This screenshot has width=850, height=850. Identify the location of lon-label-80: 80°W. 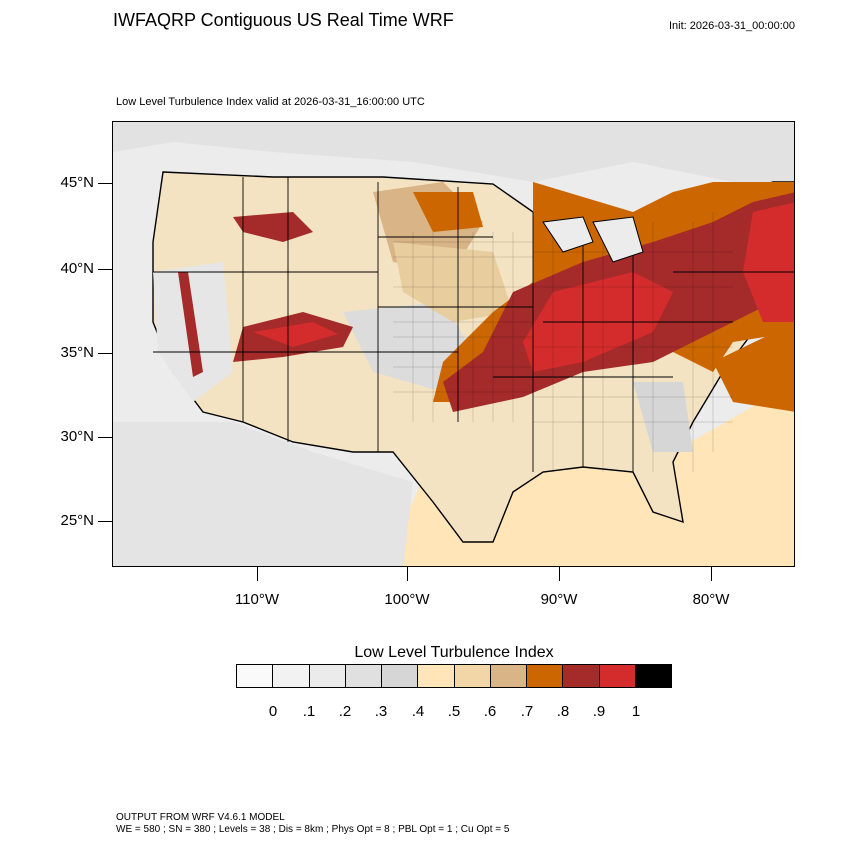
(711, 599).